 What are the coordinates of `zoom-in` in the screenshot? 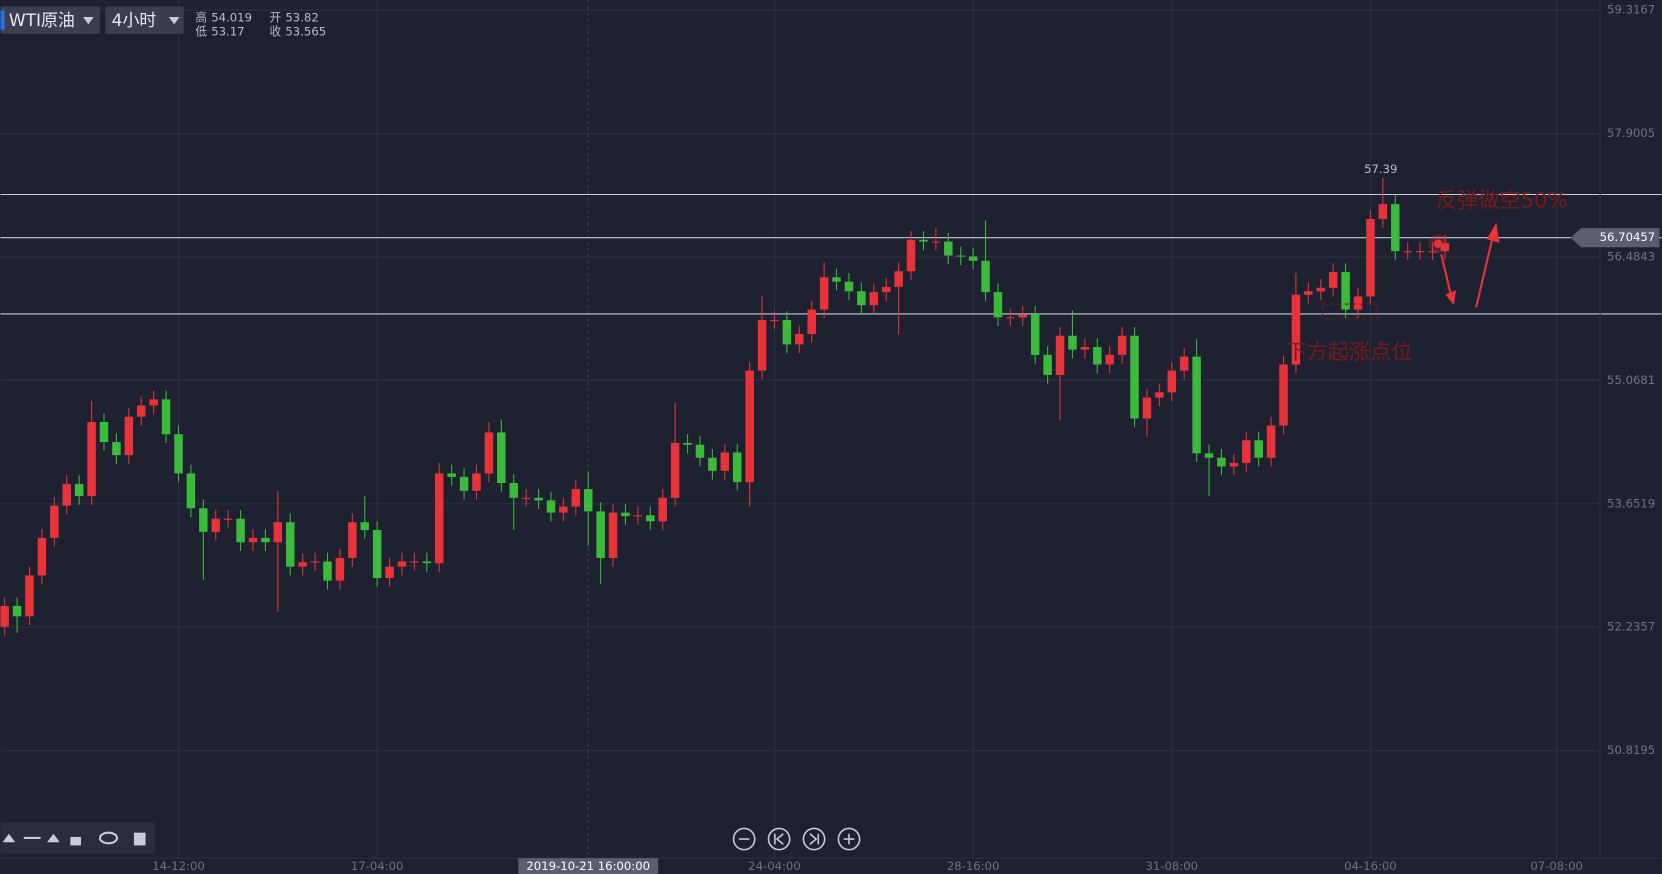 It's located at (849, 839).